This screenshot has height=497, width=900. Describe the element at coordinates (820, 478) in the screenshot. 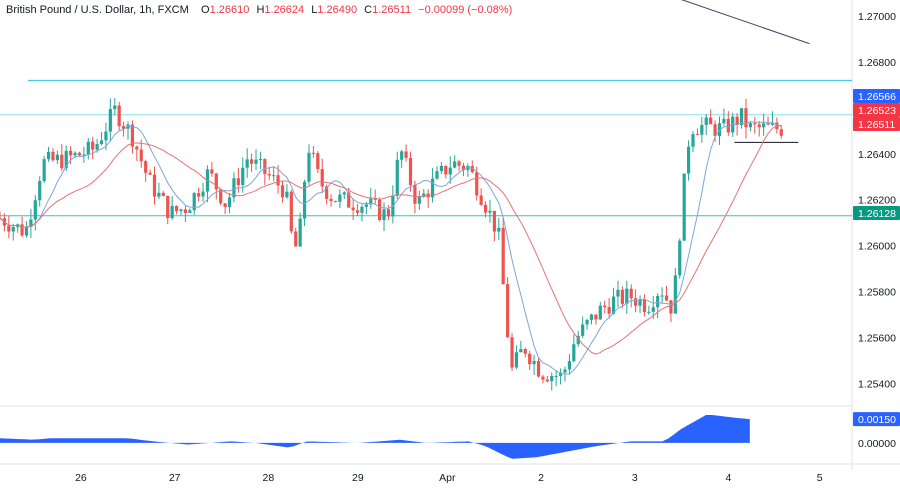

I see `x-tick-label: 5` at that location.